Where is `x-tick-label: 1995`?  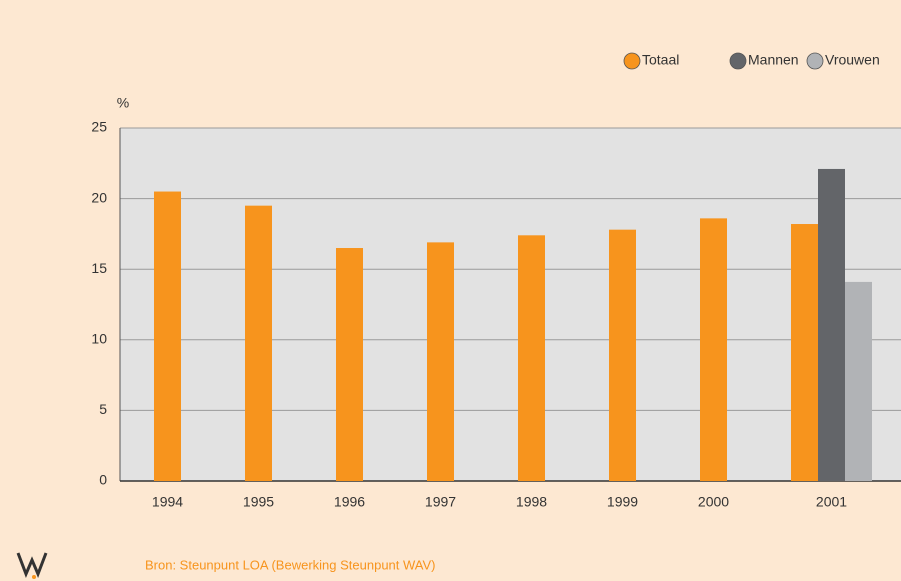
x-tick-label: 1995 is located at coordinates (258, 502).